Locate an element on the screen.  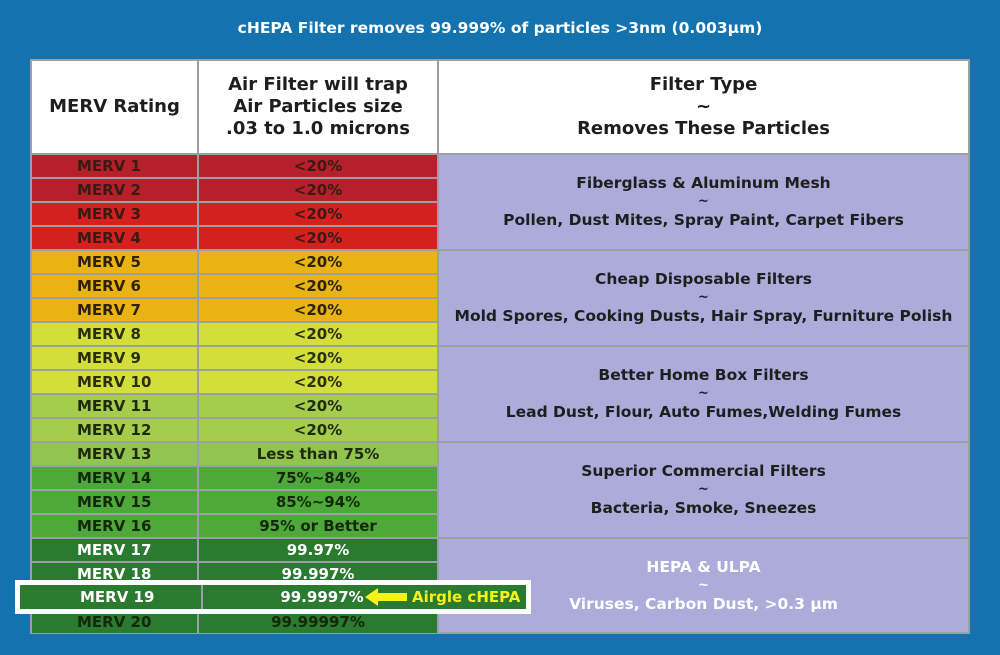
table-row: MERV 15 85%~94% is located at coordinates (234, 502).